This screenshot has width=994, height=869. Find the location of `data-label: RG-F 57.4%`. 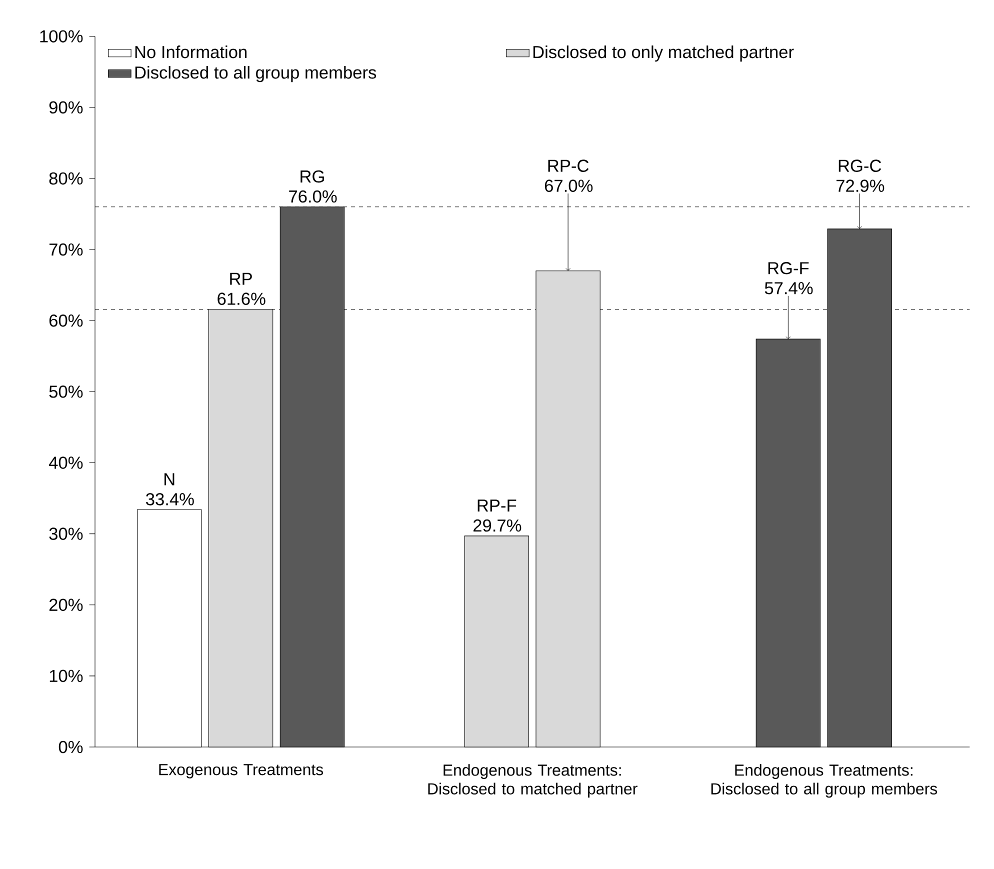

data-label: RG-F 57.4% is located at coordinates (788, 278).